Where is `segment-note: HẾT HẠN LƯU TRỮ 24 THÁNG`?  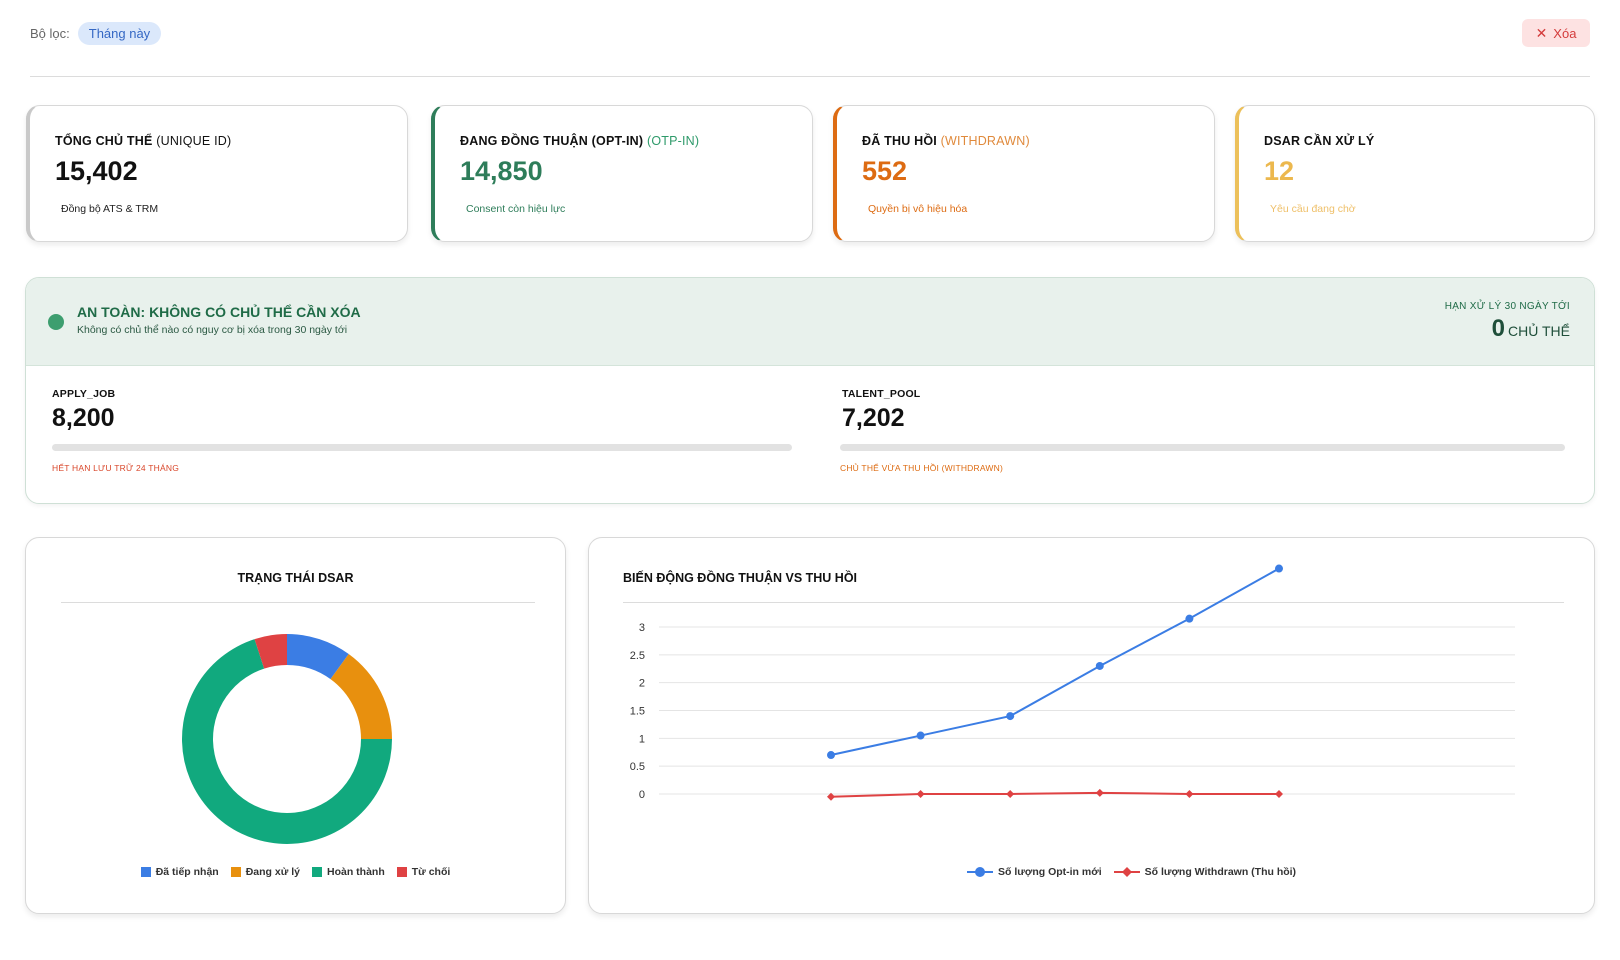 segment-note: HẾT HẠN LƯU TRỮ 24 THÁNG is located at coordinates (116, 468).